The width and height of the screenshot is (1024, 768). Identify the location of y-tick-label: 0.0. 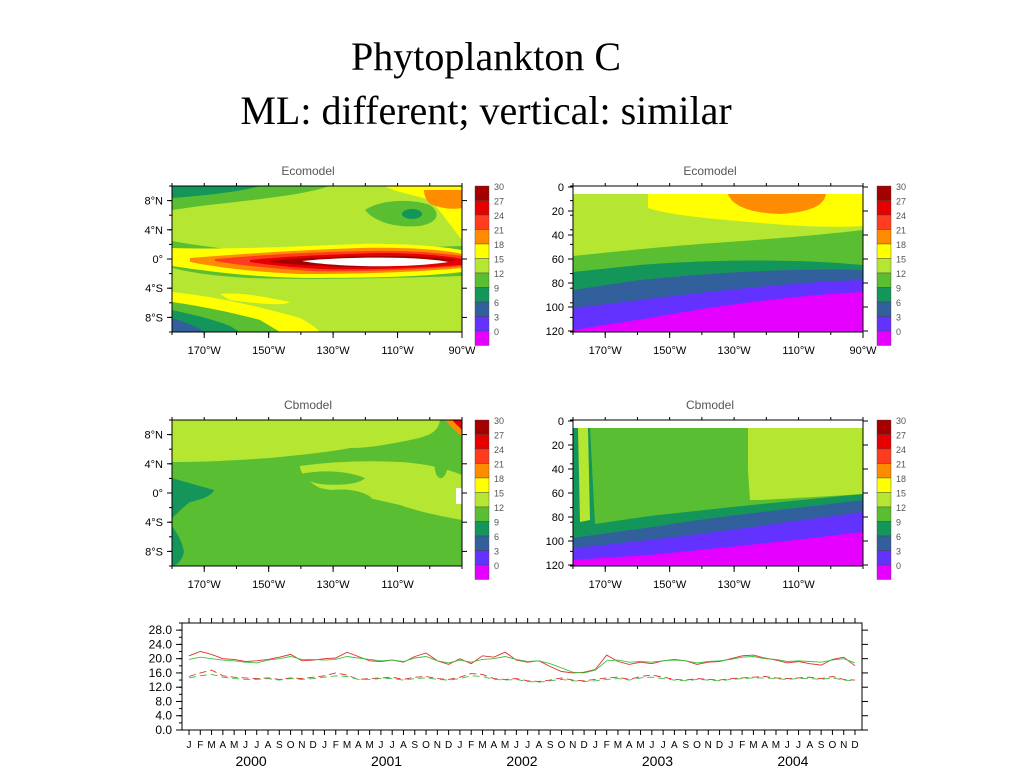
(163, 730).